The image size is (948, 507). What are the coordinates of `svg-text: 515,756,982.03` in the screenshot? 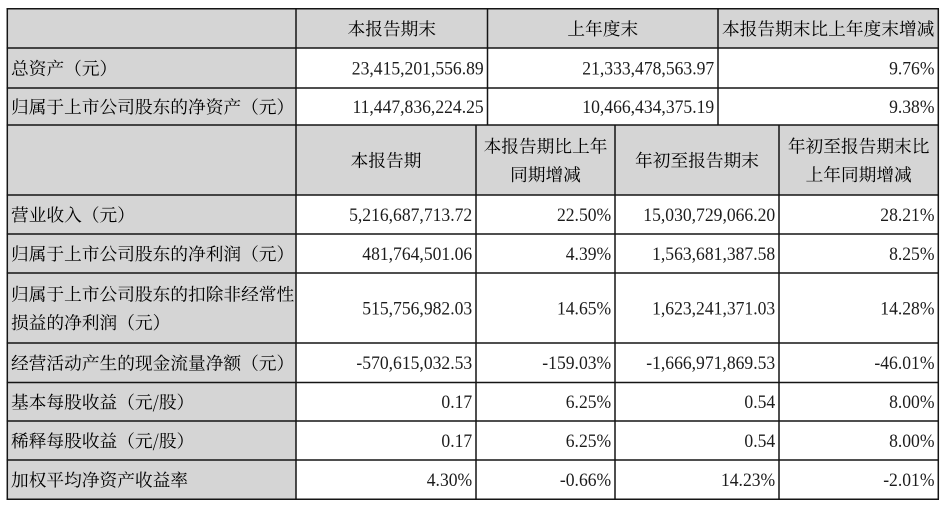 It's located at (417, 308).